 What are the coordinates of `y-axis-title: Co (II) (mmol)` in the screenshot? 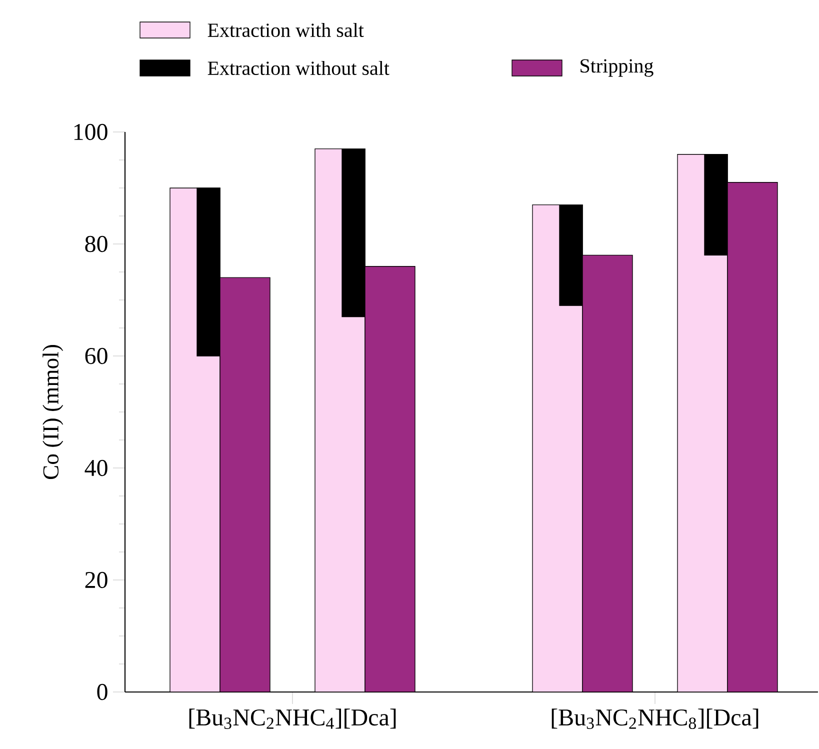 It's located at (53, 412).